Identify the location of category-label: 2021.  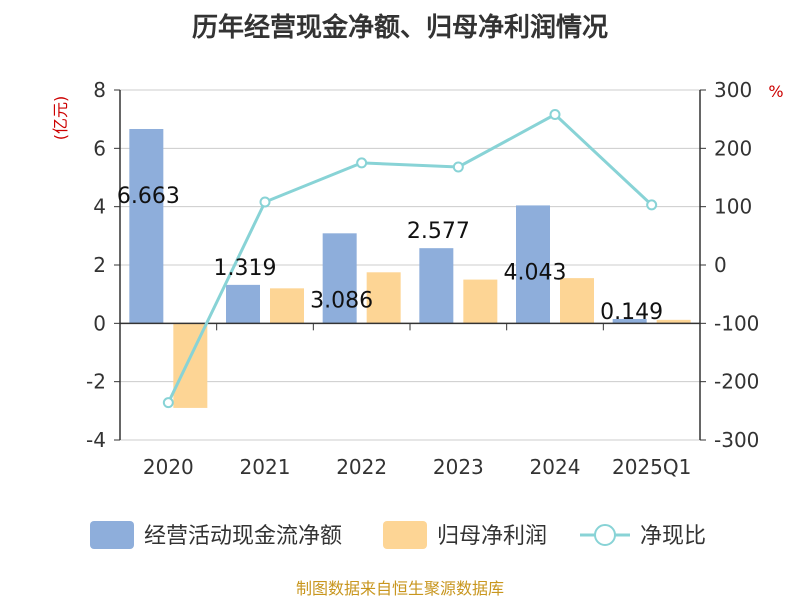
(265, 467).